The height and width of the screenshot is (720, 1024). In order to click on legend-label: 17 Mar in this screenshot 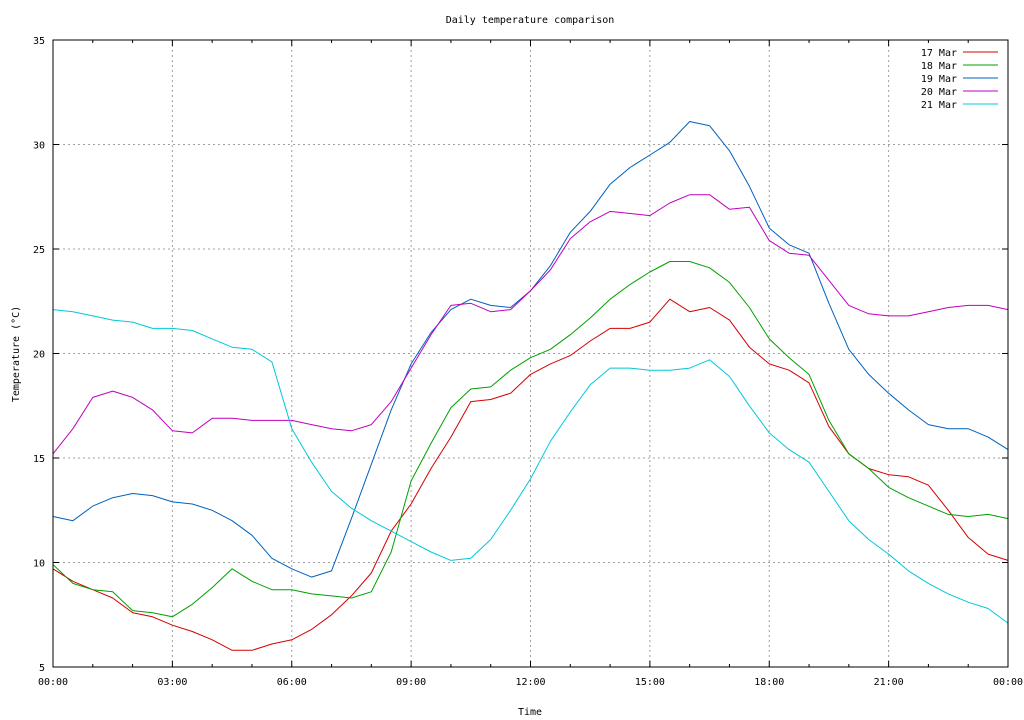, I will do `click(939, 53)`.